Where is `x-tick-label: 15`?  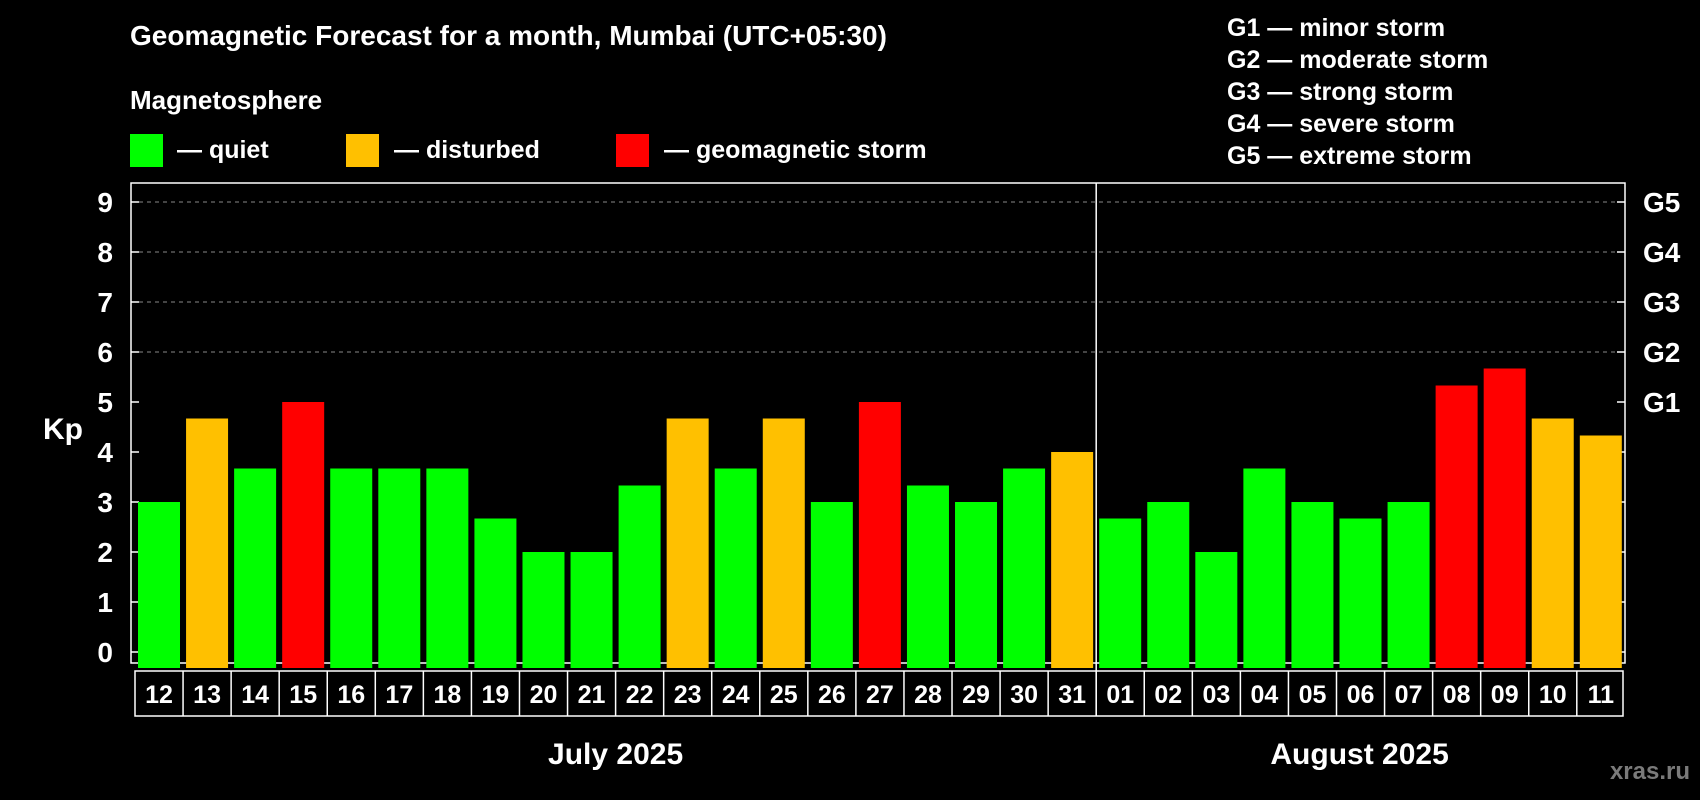
x-tick-label: 15 is located at coordinates (303, 695).